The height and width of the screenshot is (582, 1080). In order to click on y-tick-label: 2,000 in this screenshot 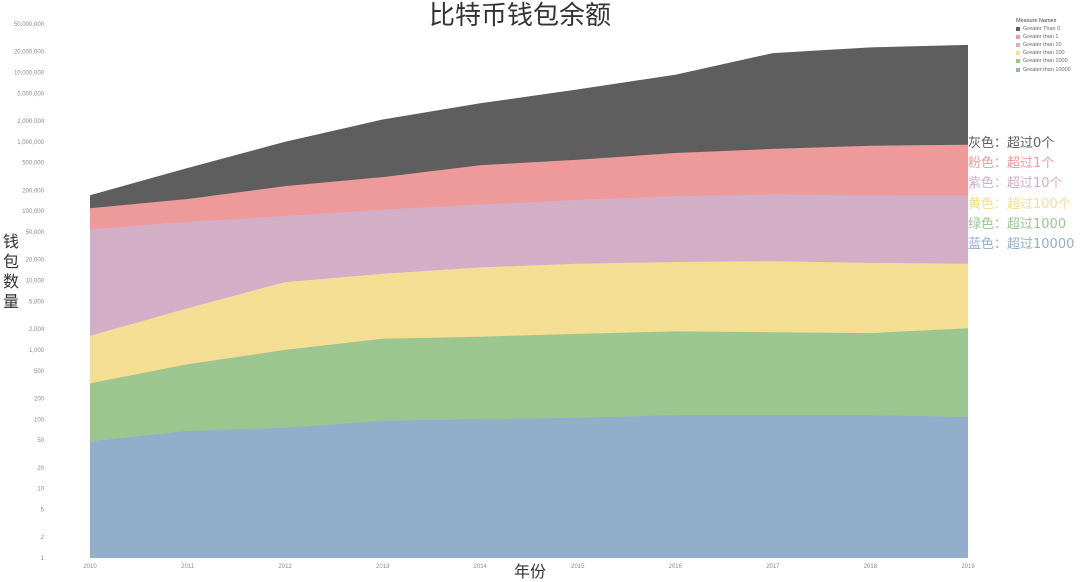, I will do `click(37, 330)`.